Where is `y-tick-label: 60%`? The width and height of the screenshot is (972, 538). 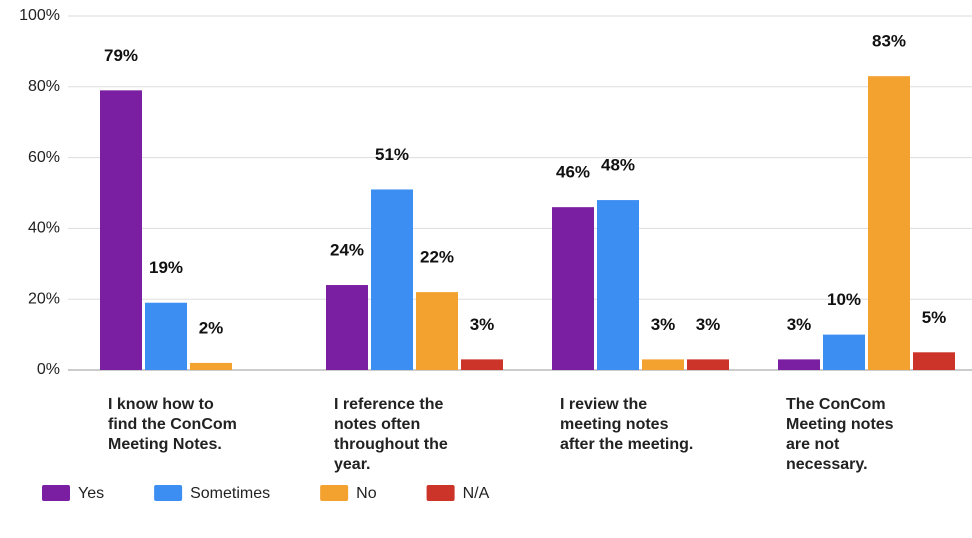
y-tick-label: 60% is located at coordinates (44, 157).